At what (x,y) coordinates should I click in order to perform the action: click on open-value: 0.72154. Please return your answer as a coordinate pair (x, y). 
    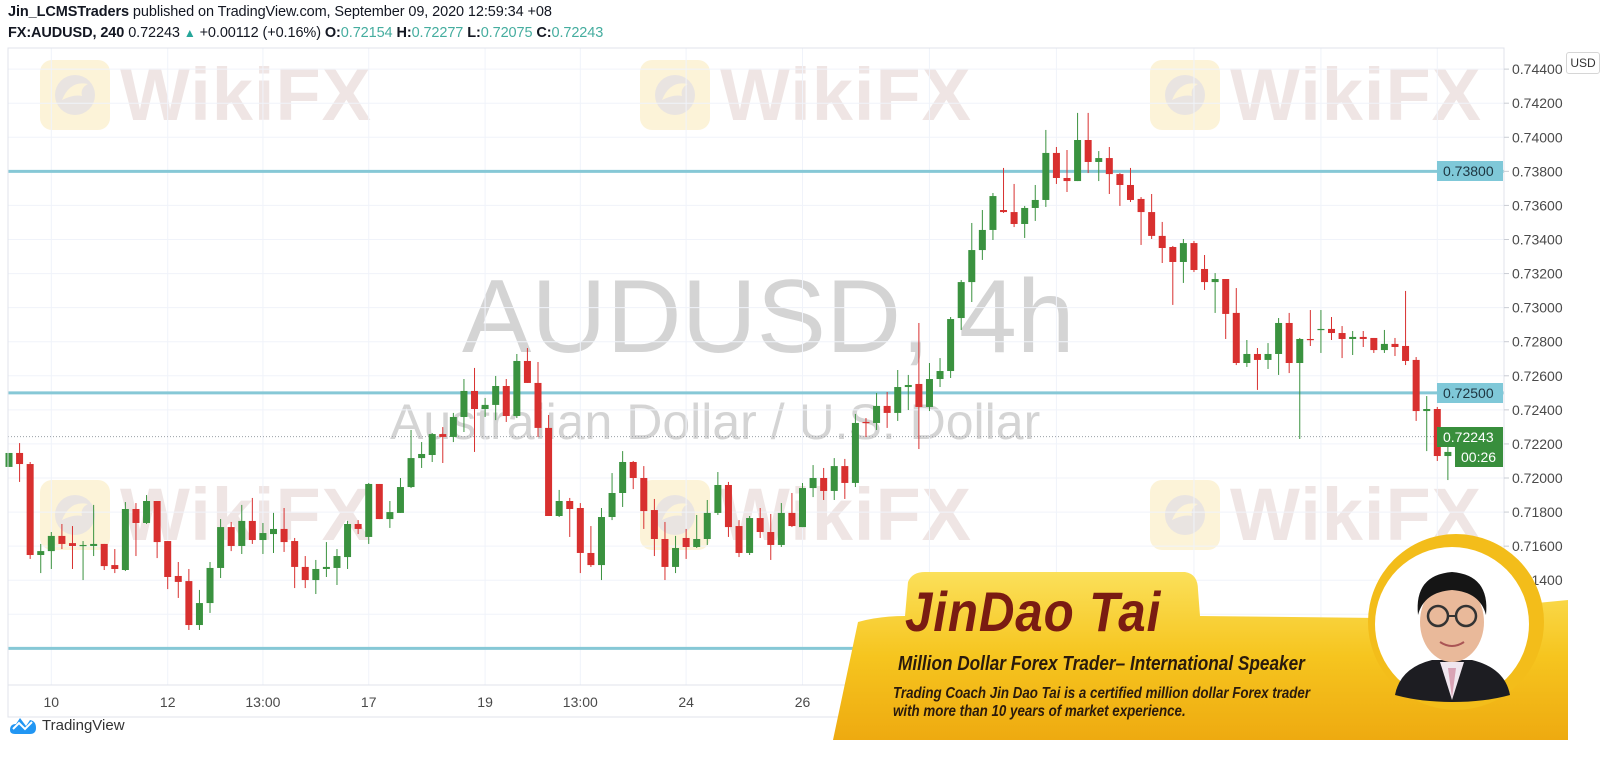
    Looking at the image, I should click on (366, 33).